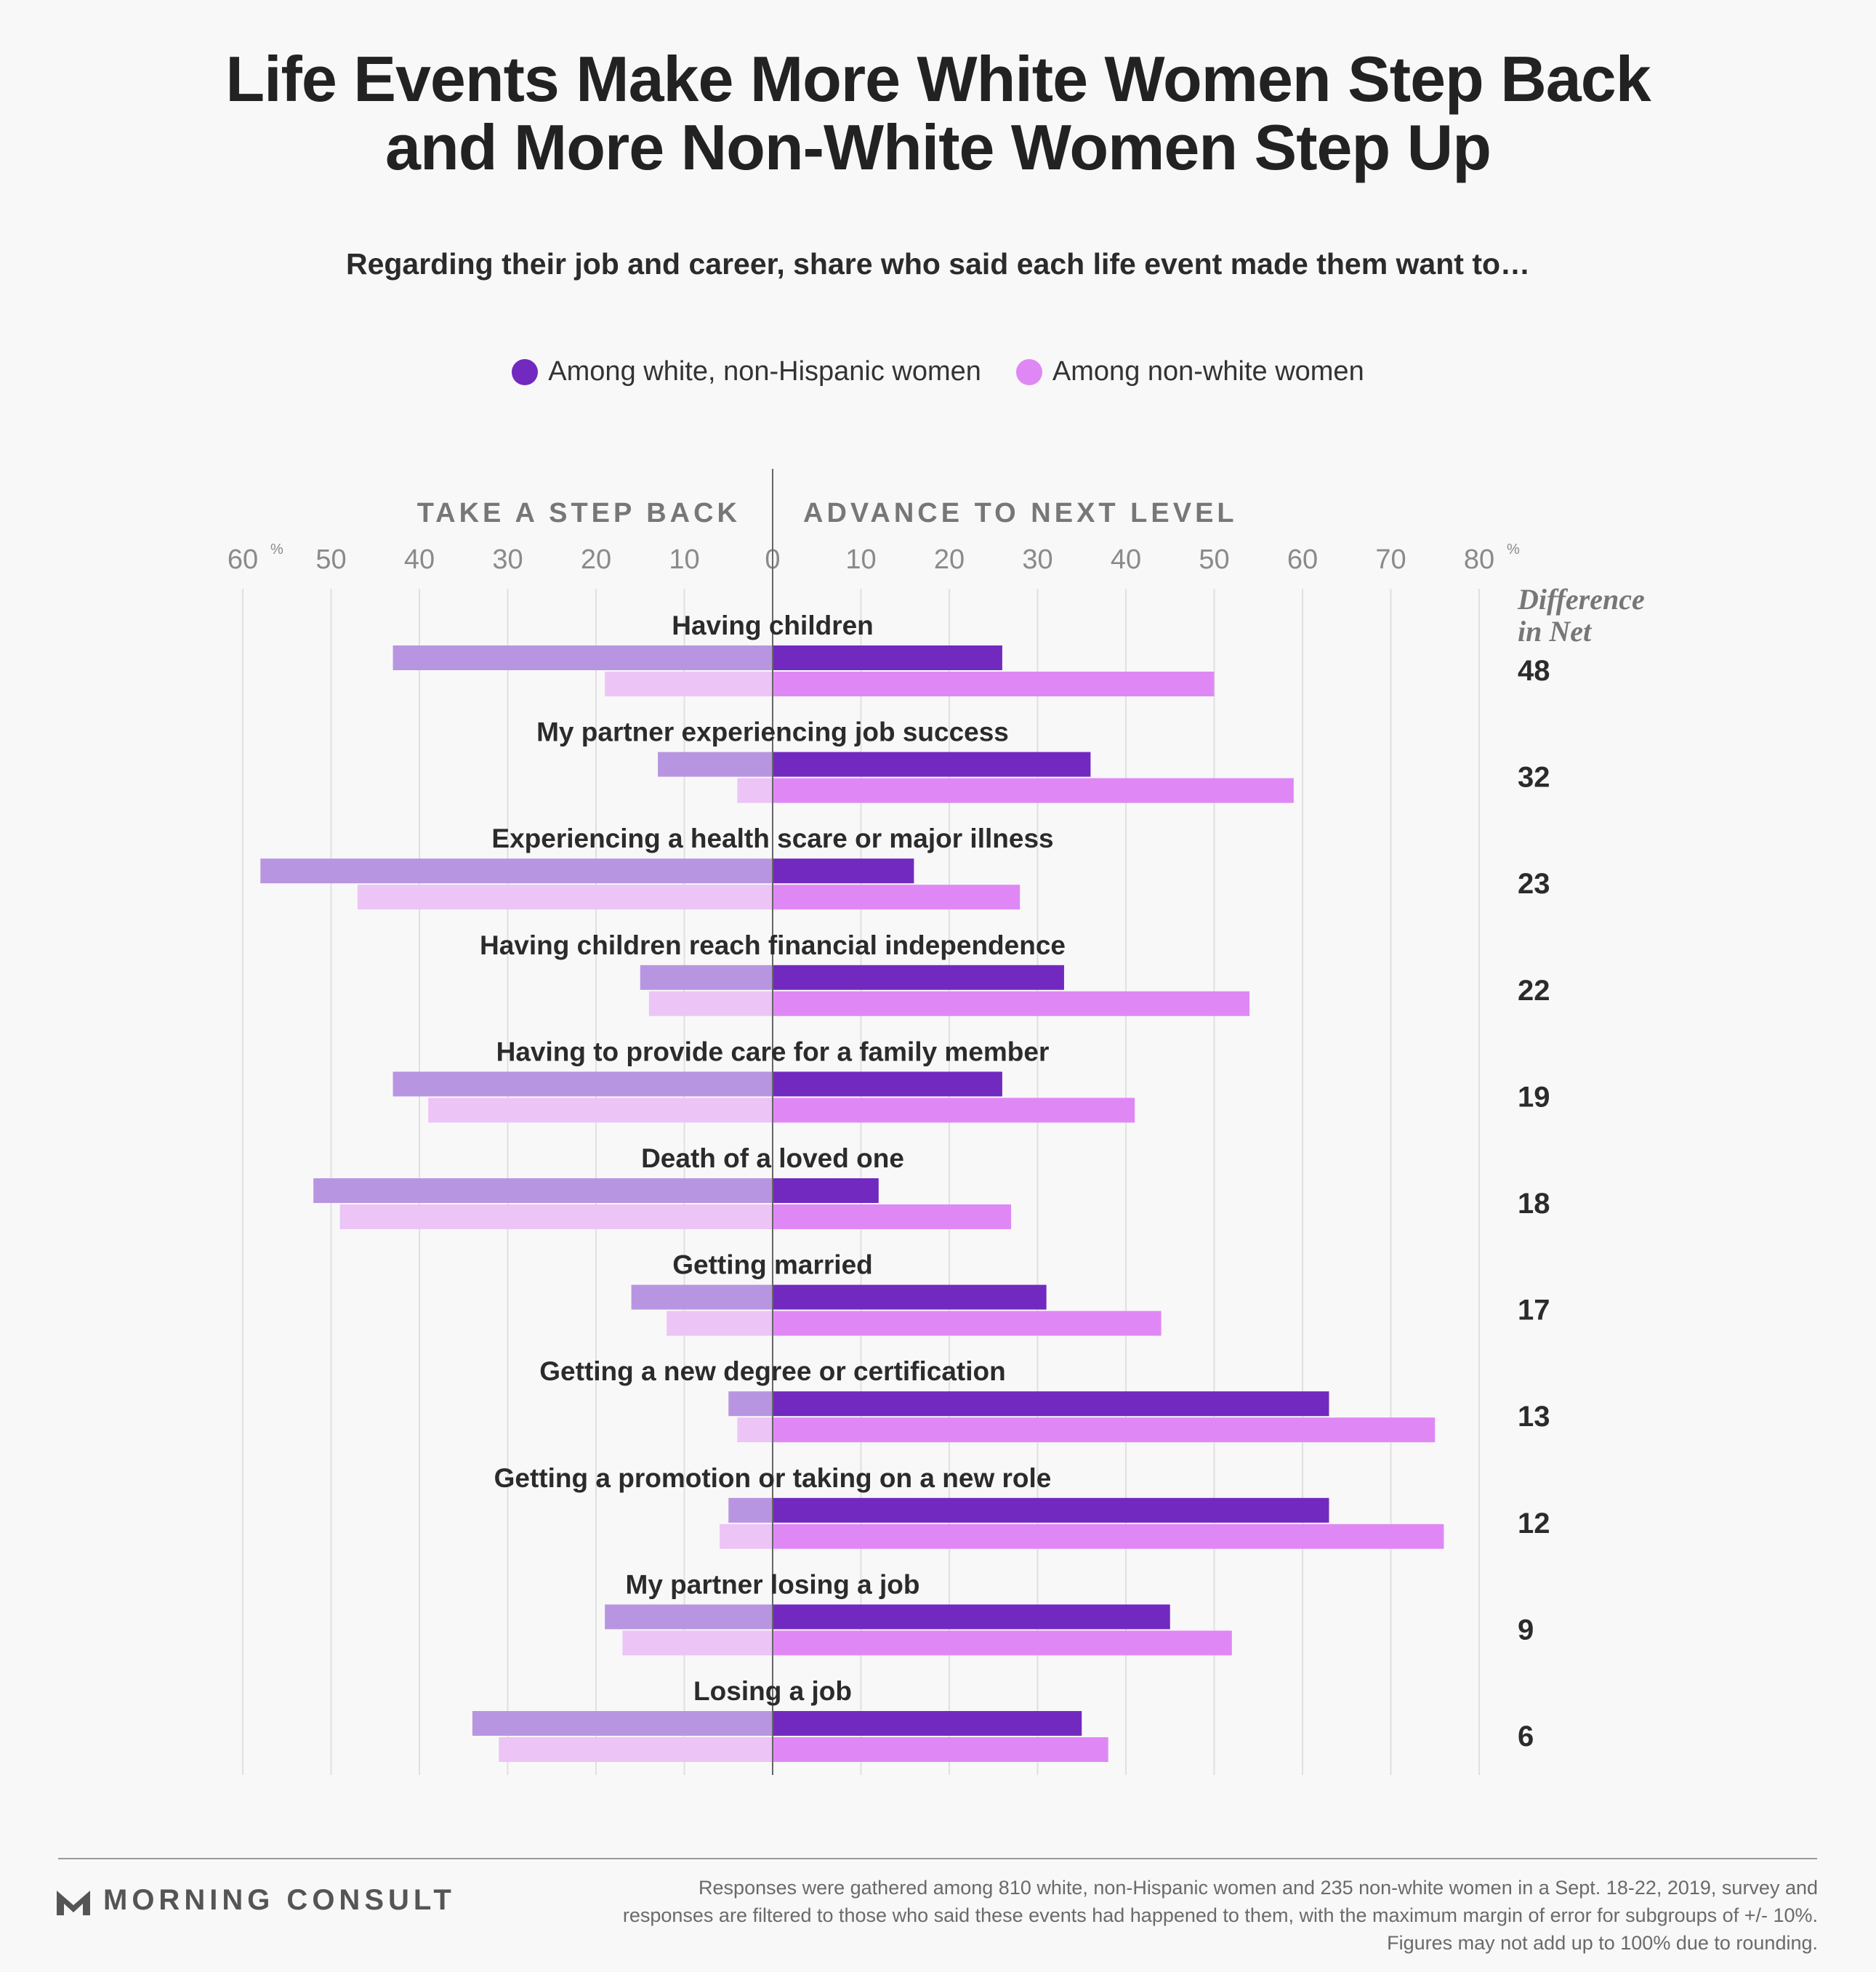  What do you see at coordinates (949, 560) in the screenshot?
I see `tick-right-20: 20` at bounding box center [949, 560].